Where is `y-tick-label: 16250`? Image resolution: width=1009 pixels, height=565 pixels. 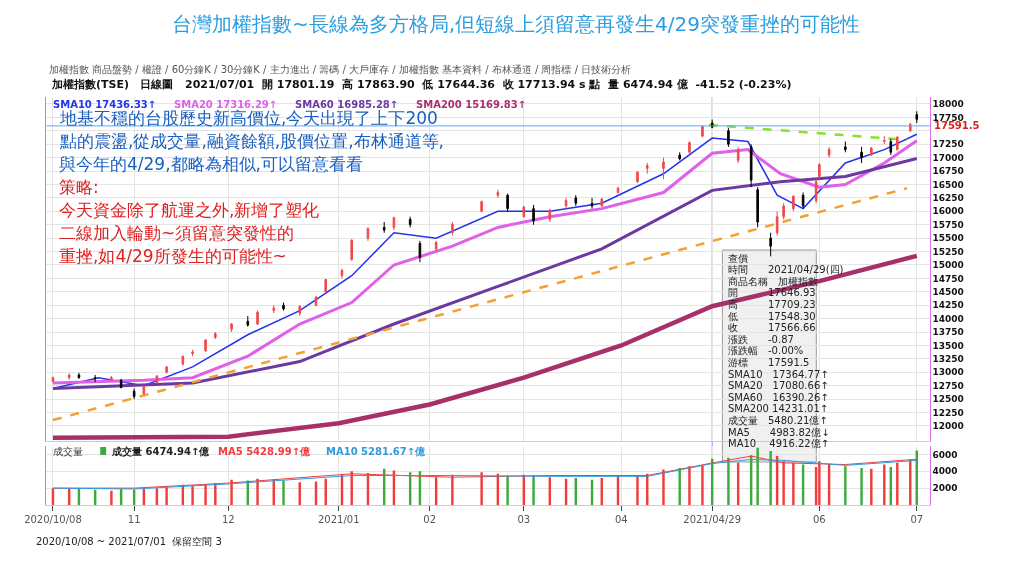
y-tick-label: 16250 is located at coordinates (948, 198).